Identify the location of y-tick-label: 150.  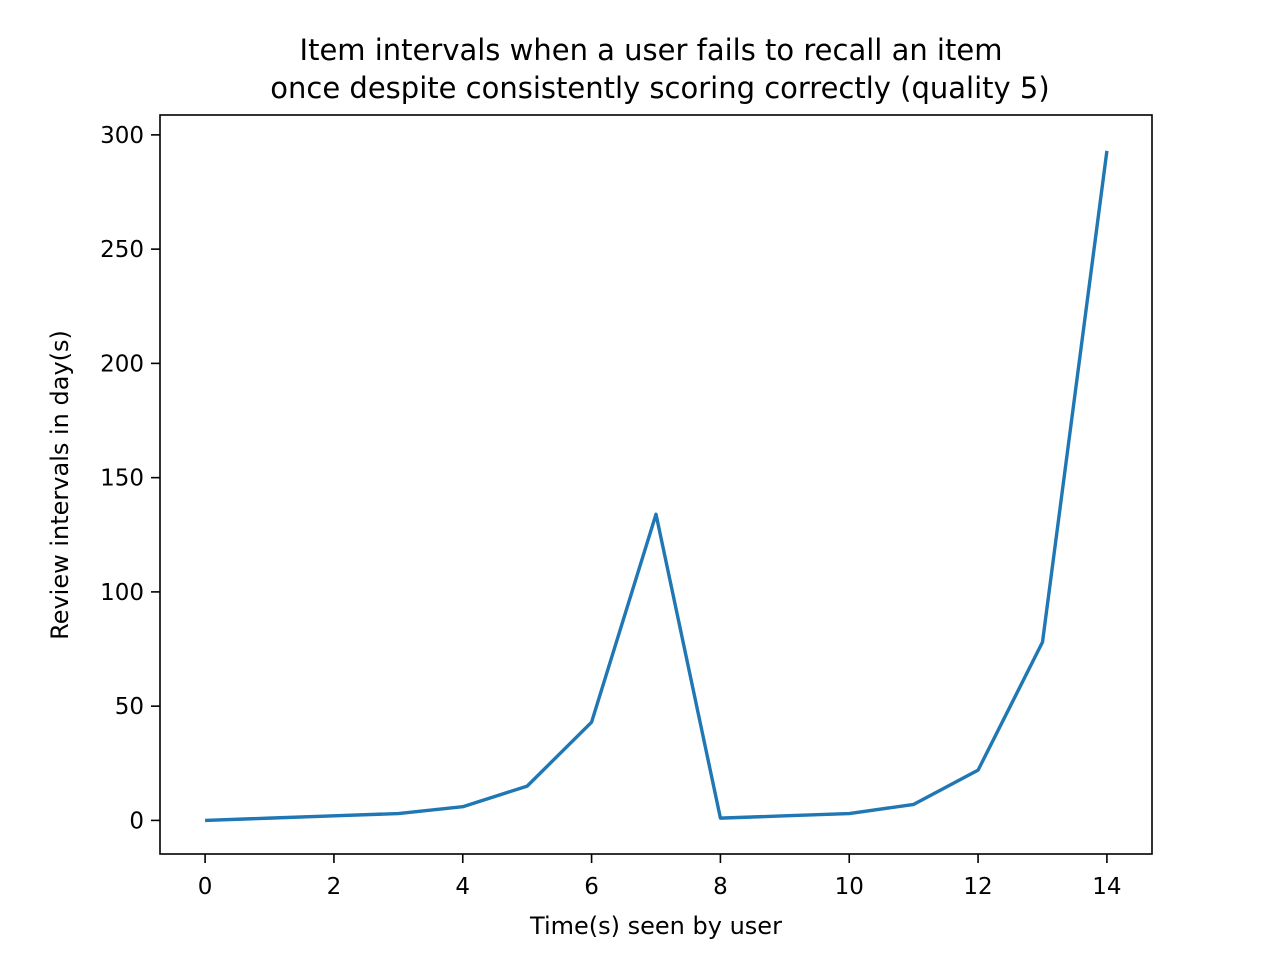
(122, 479).